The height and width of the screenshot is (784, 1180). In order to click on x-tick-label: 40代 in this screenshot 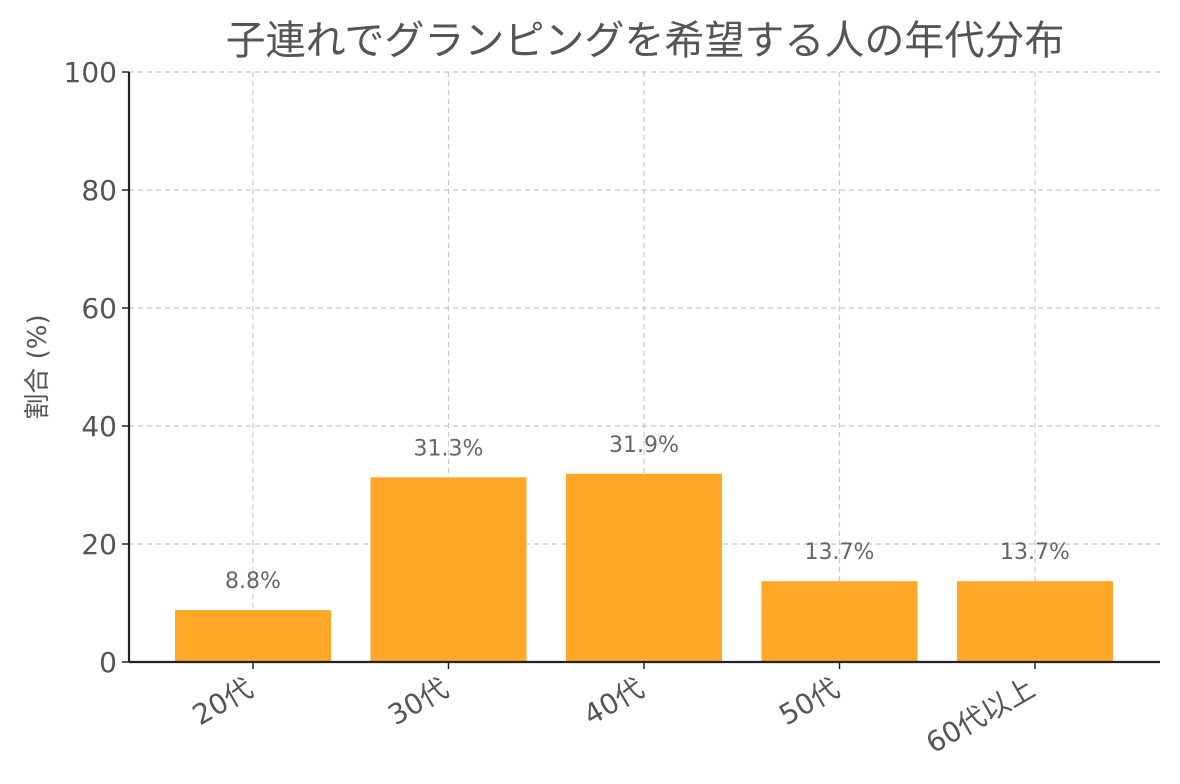, I will do `click(614, 701)`.